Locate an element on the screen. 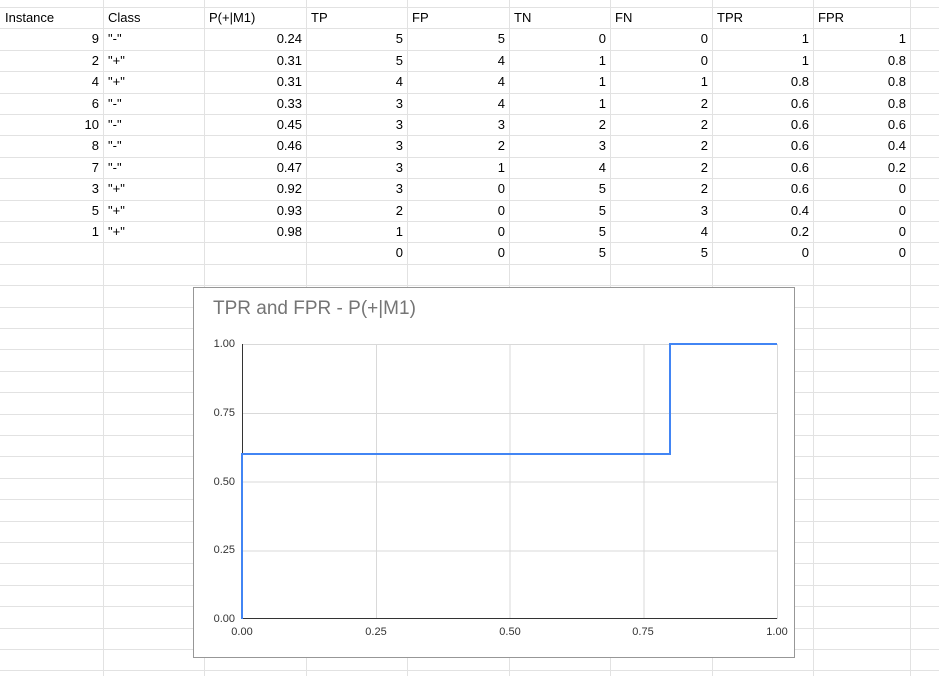  header-cell-tn: TN is located at coordinates (523, 17).